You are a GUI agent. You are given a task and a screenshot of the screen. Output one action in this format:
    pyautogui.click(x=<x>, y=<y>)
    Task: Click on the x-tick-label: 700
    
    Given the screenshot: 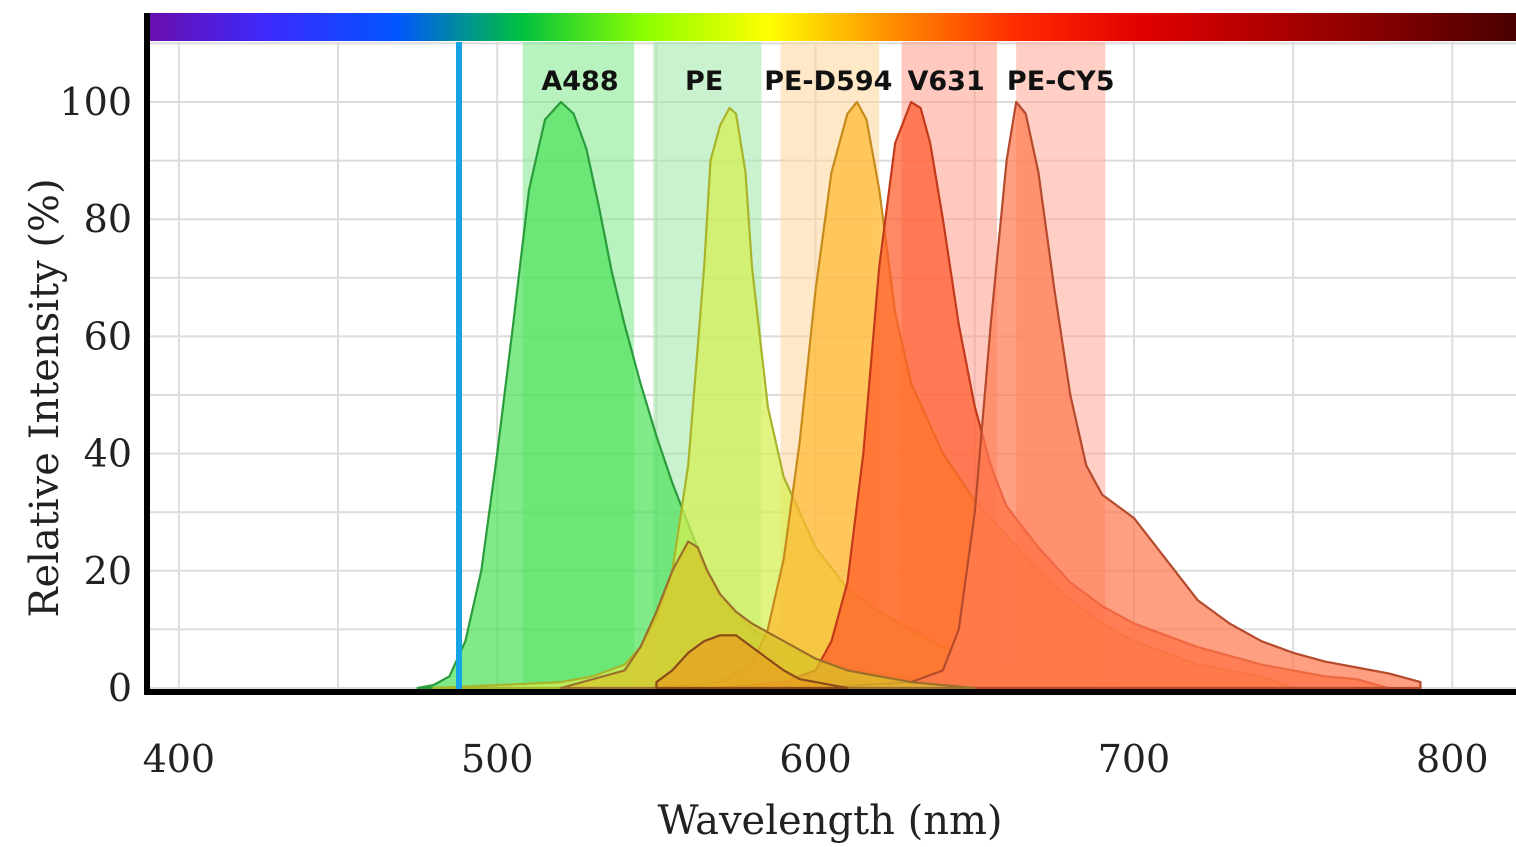 What is the action you would take?
    pyautogui.click(x=1134, y=759)
    